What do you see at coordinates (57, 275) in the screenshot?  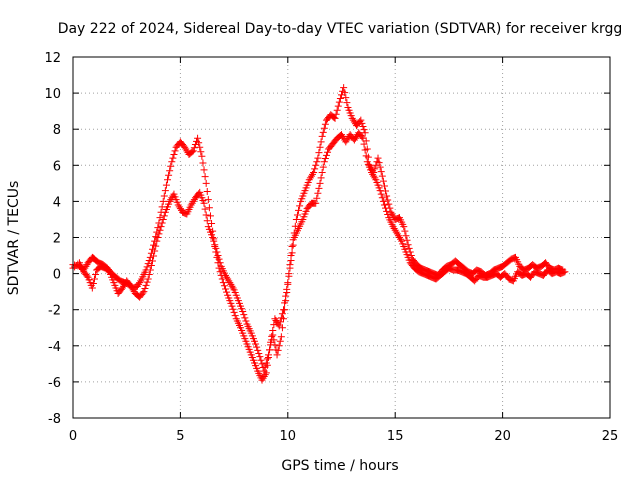 I see `y-tick-label: 0` at bounding box center [57, 275].